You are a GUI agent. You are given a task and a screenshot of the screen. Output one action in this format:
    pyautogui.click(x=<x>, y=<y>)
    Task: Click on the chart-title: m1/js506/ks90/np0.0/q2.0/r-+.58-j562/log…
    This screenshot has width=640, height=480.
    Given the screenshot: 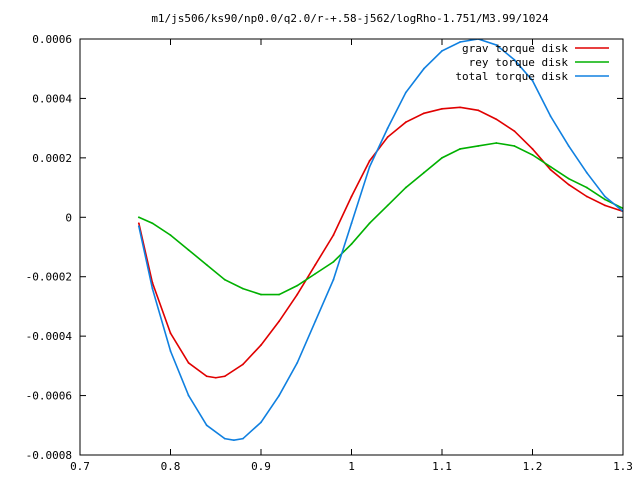 What is the action you would take?
    pyautogui.click(x=350, y=18)
    